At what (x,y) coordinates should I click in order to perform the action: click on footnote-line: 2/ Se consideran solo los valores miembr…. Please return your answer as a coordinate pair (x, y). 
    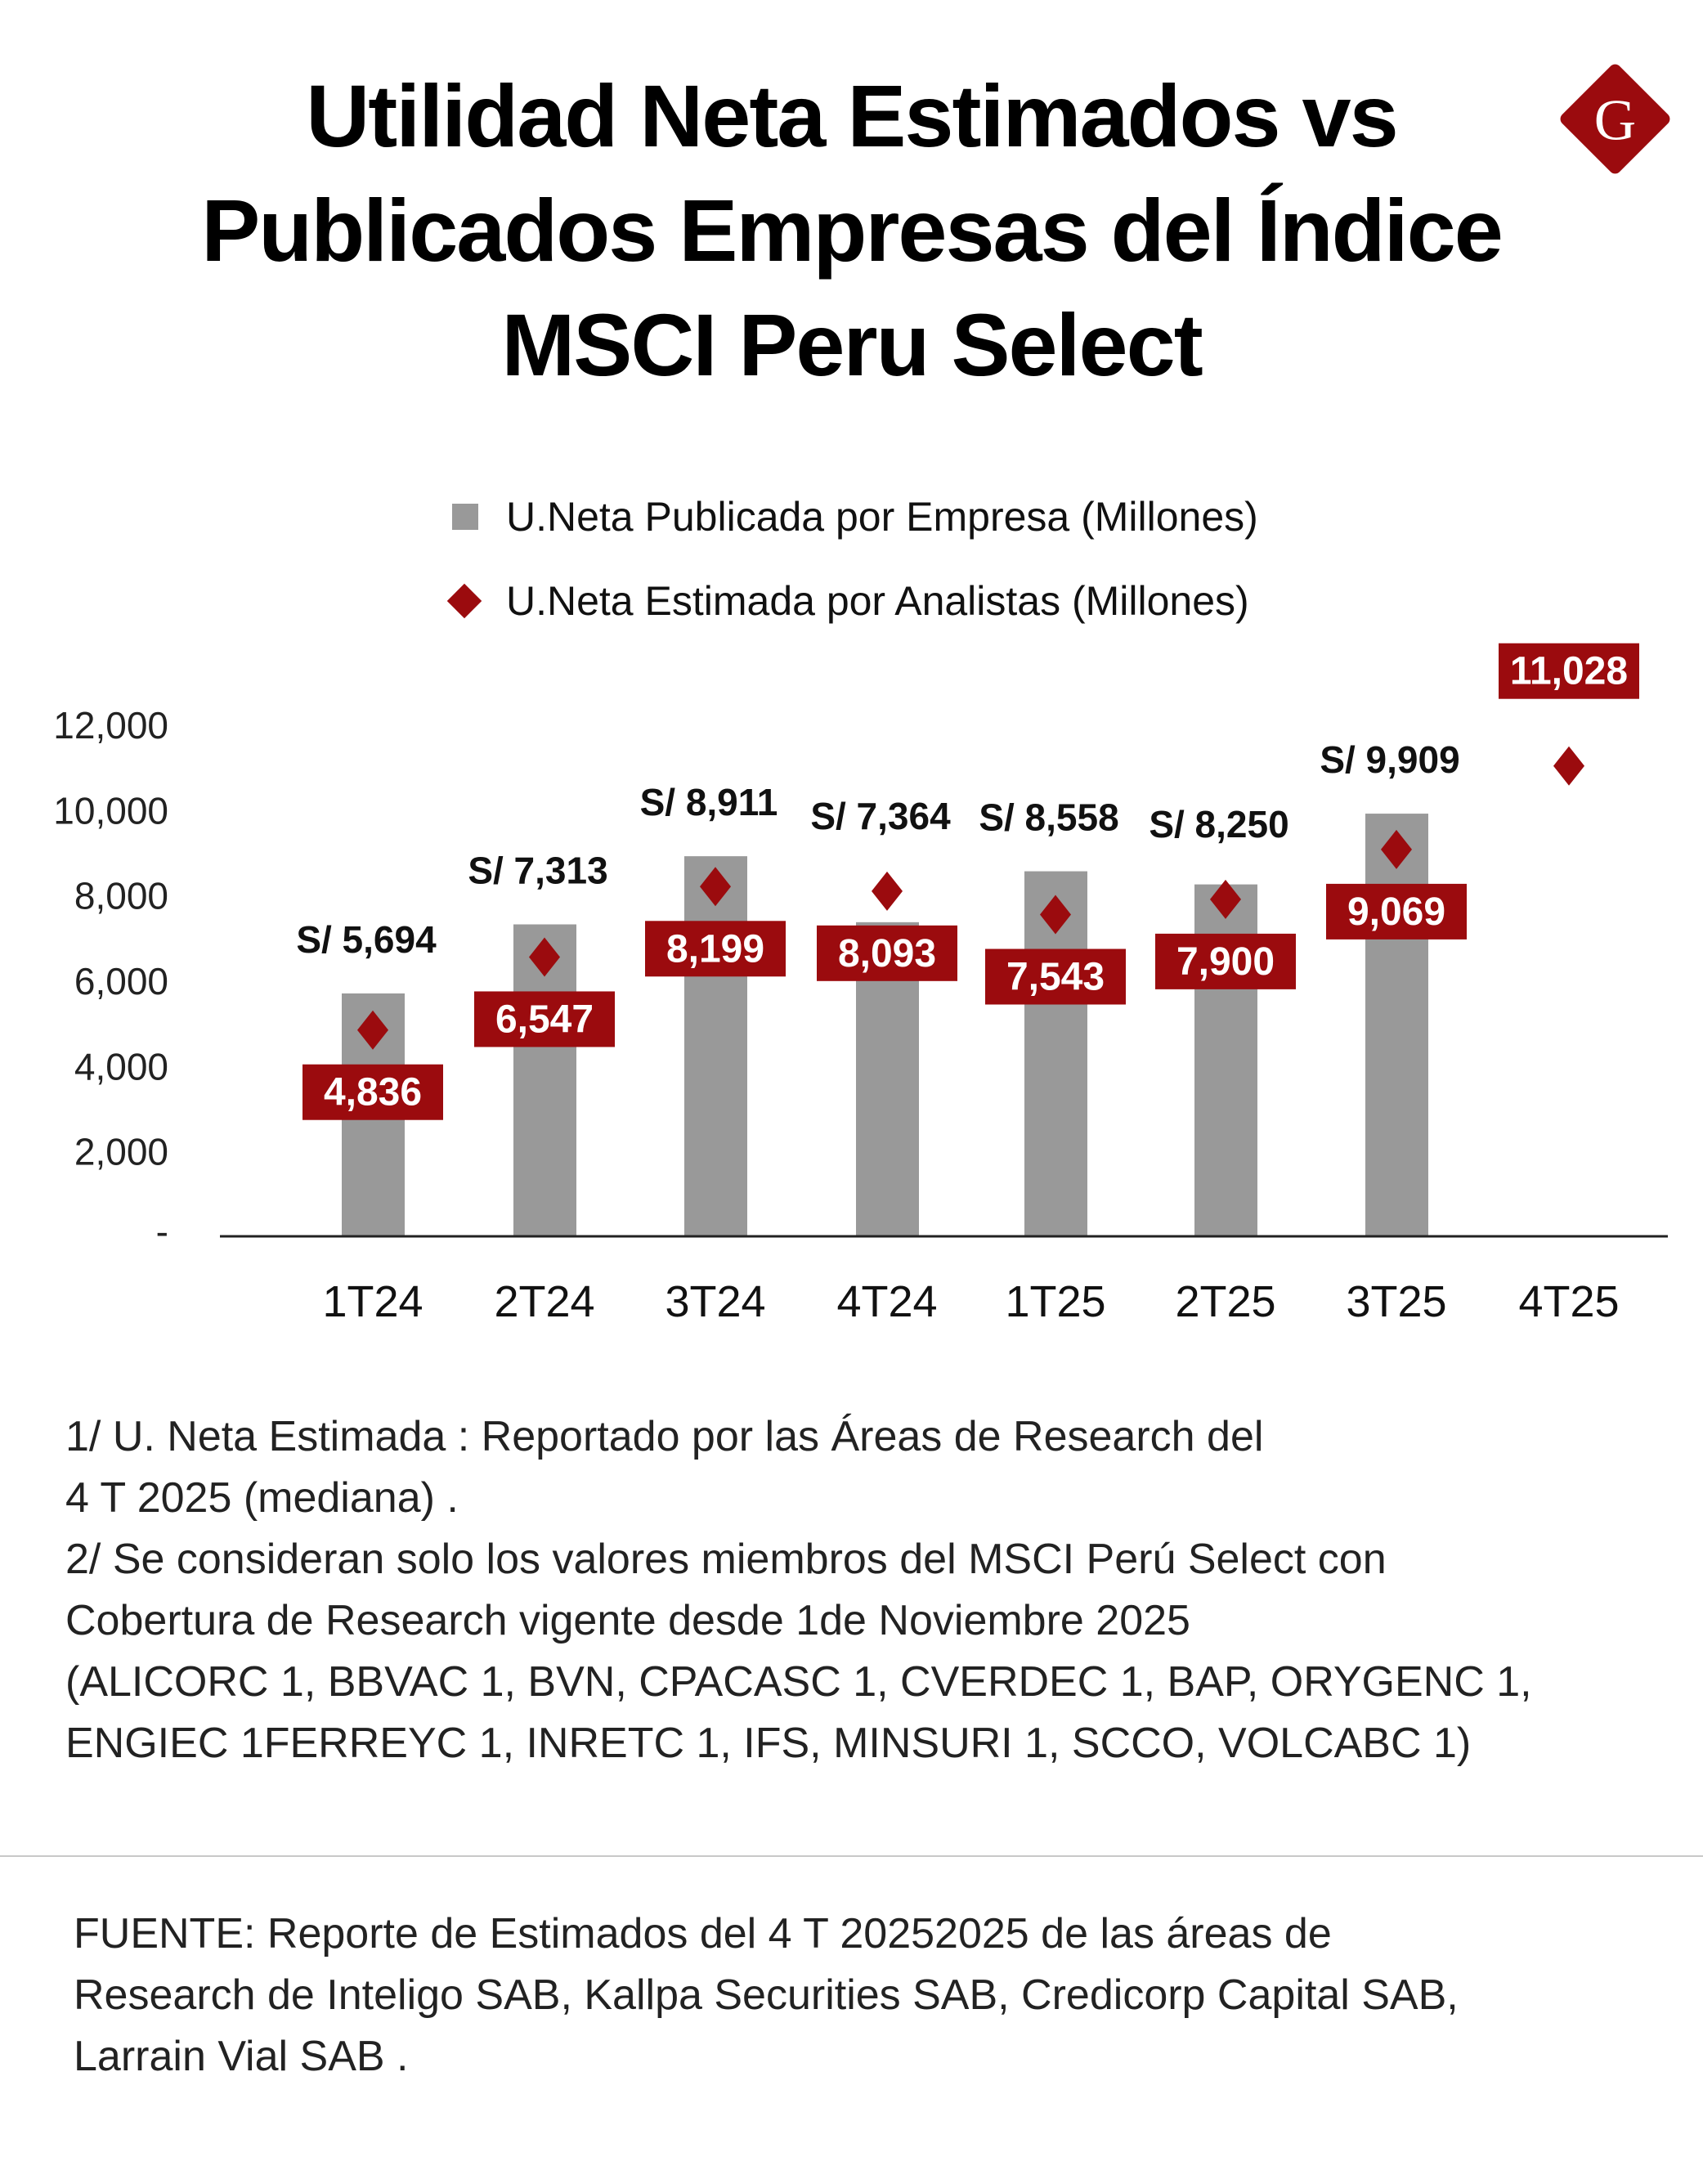
    Looking at the image, I should click on (726, 1559).